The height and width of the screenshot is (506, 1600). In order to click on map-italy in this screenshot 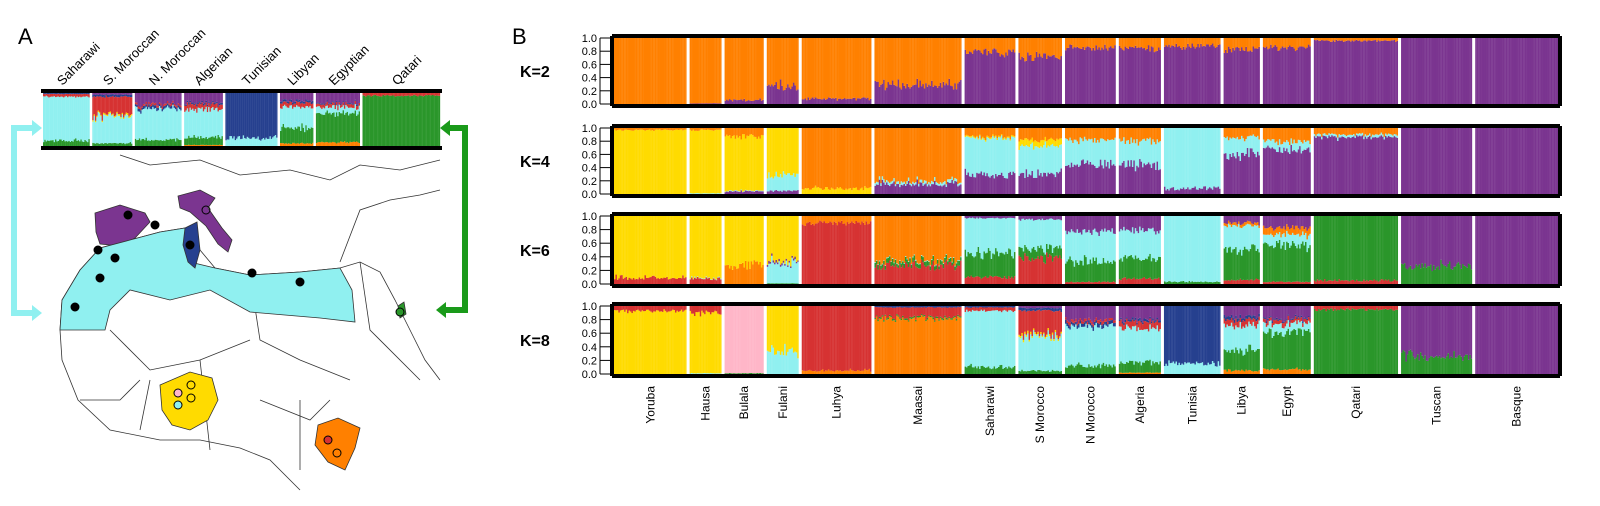, I will do `click(205, 221)`.